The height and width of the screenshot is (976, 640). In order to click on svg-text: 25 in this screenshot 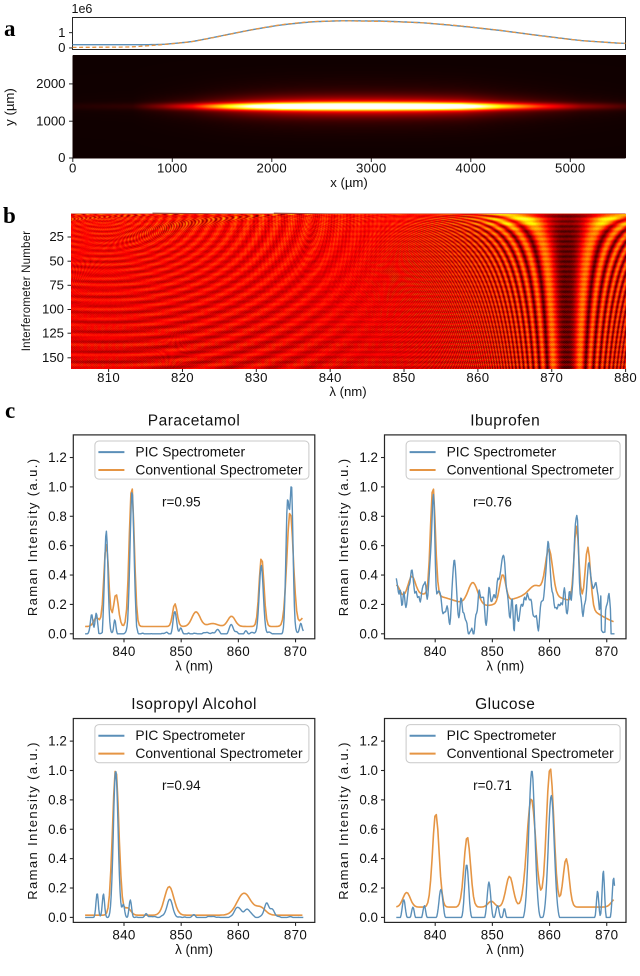, I will do `click(56, 236)`.